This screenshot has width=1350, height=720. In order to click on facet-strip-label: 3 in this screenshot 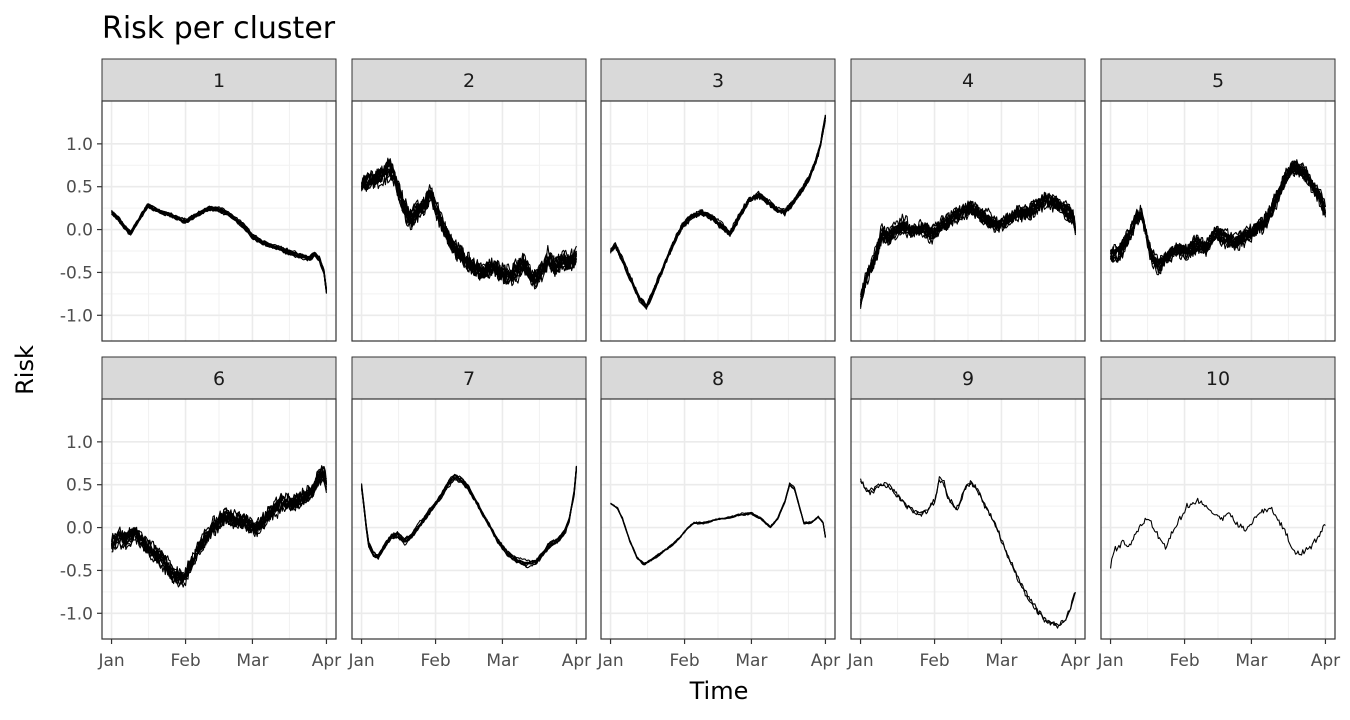, I will do `click(718, 81)`.